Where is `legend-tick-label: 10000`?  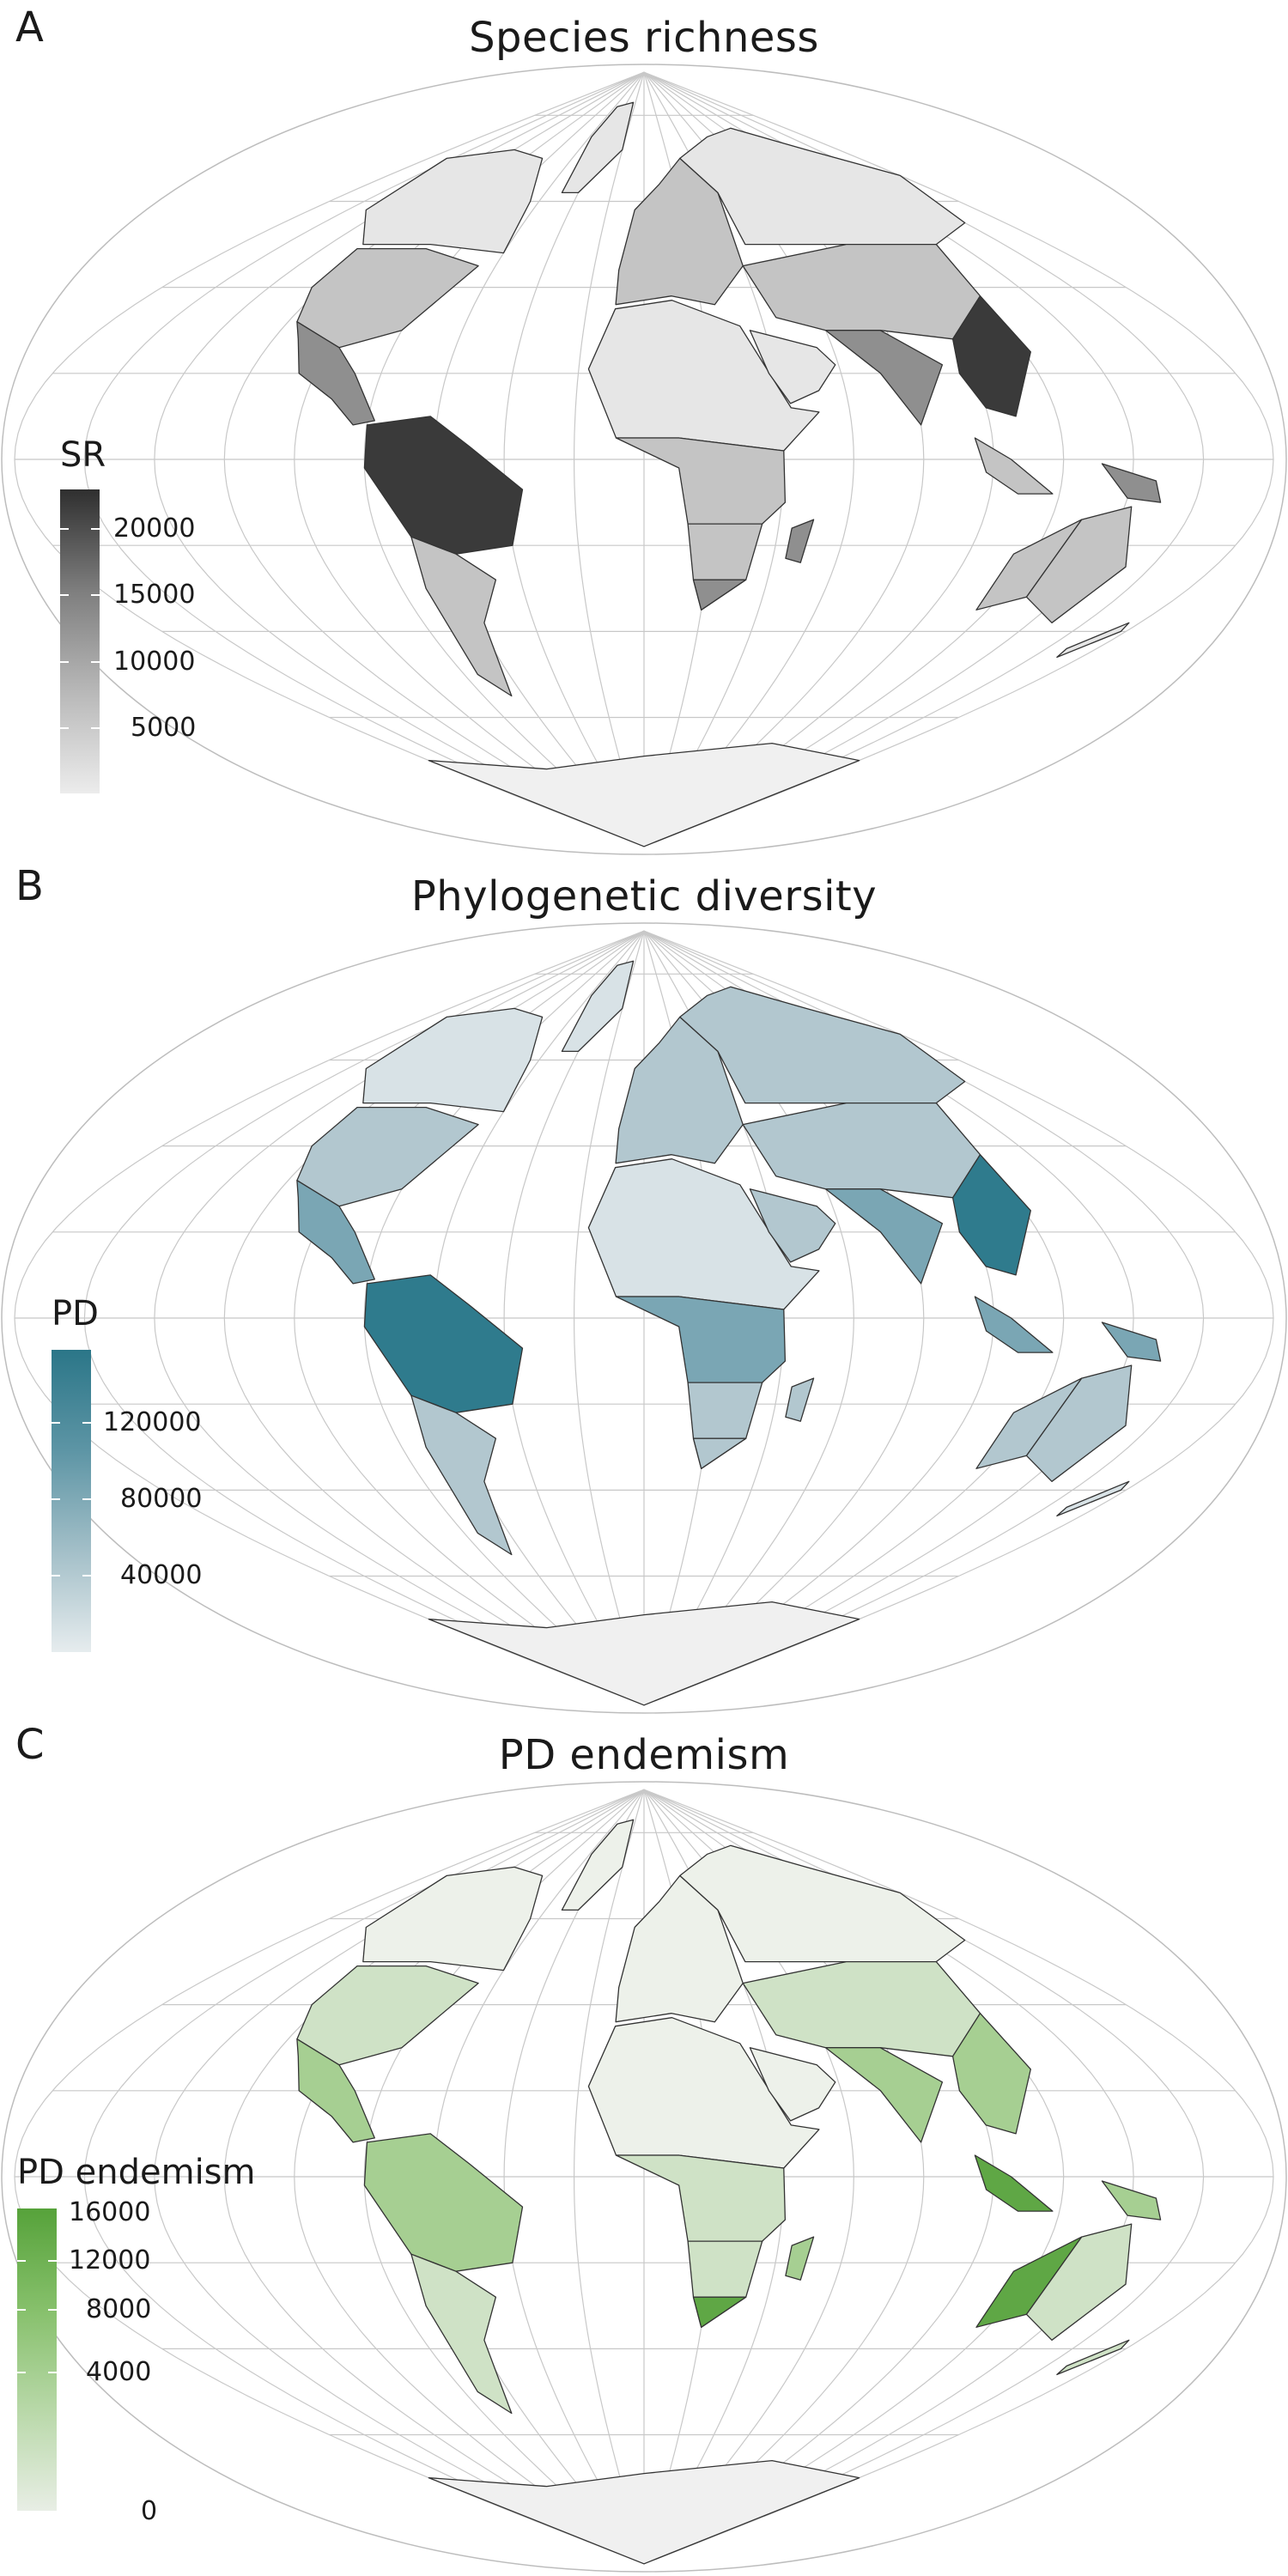
legend-tick-label: 10000 is located at coordinates (154, 662).